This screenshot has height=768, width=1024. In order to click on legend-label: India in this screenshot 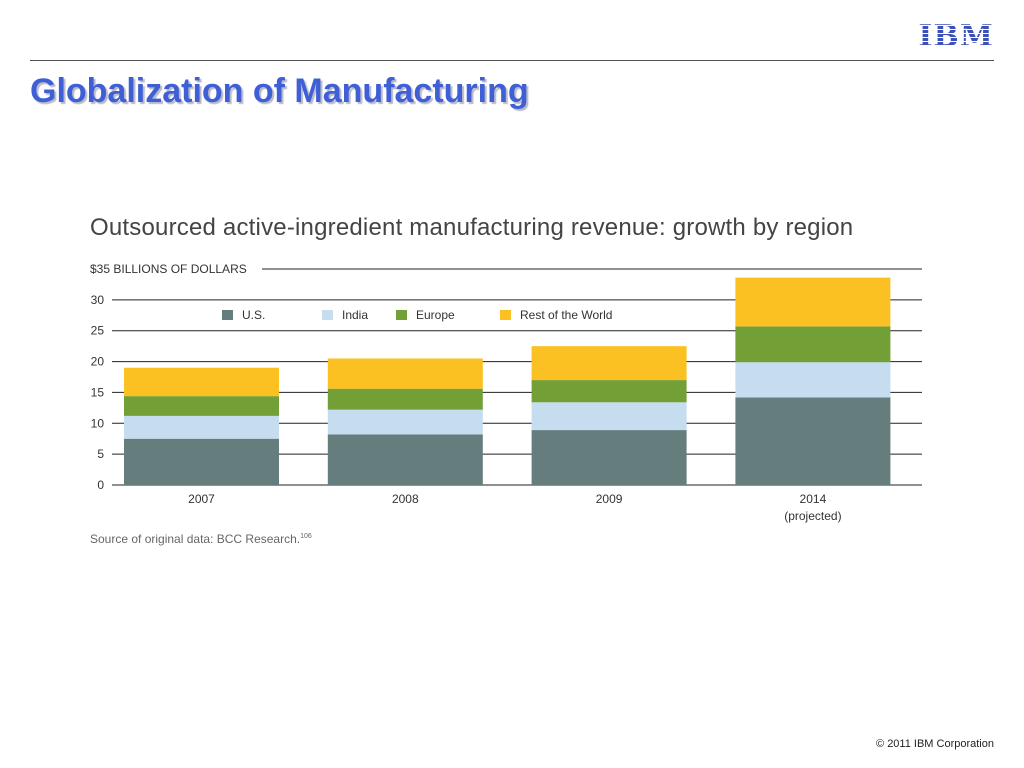, I will do `click(355, 315)`.